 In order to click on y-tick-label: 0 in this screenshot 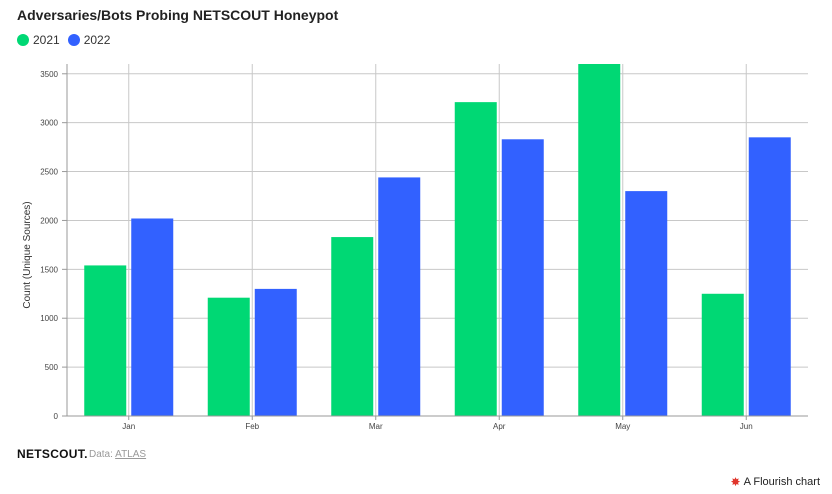, I will do `click(56, 416)`.